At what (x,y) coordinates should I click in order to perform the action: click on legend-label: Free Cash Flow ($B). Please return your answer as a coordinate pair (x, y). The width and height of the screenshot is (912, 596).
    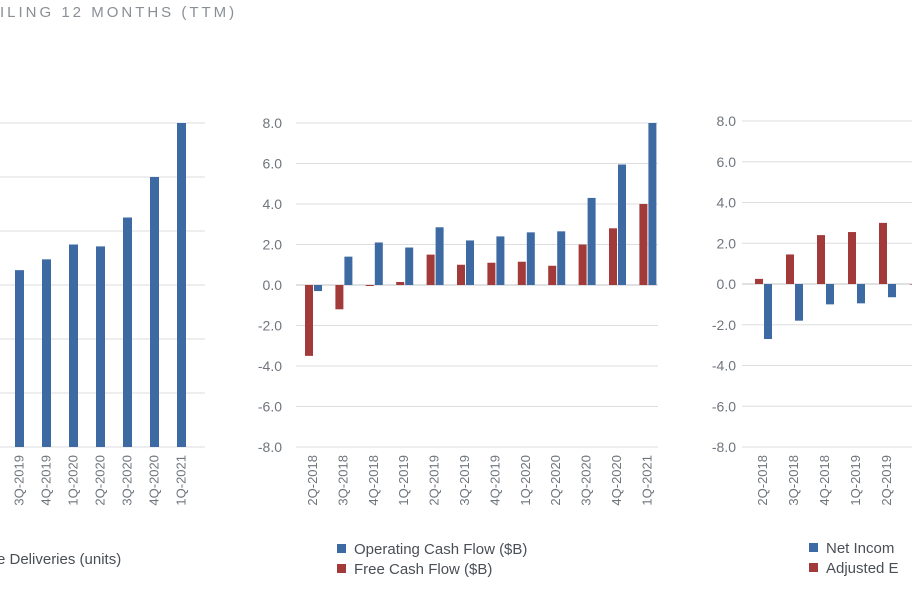
    Looking at the image, I should click on (423, 569).